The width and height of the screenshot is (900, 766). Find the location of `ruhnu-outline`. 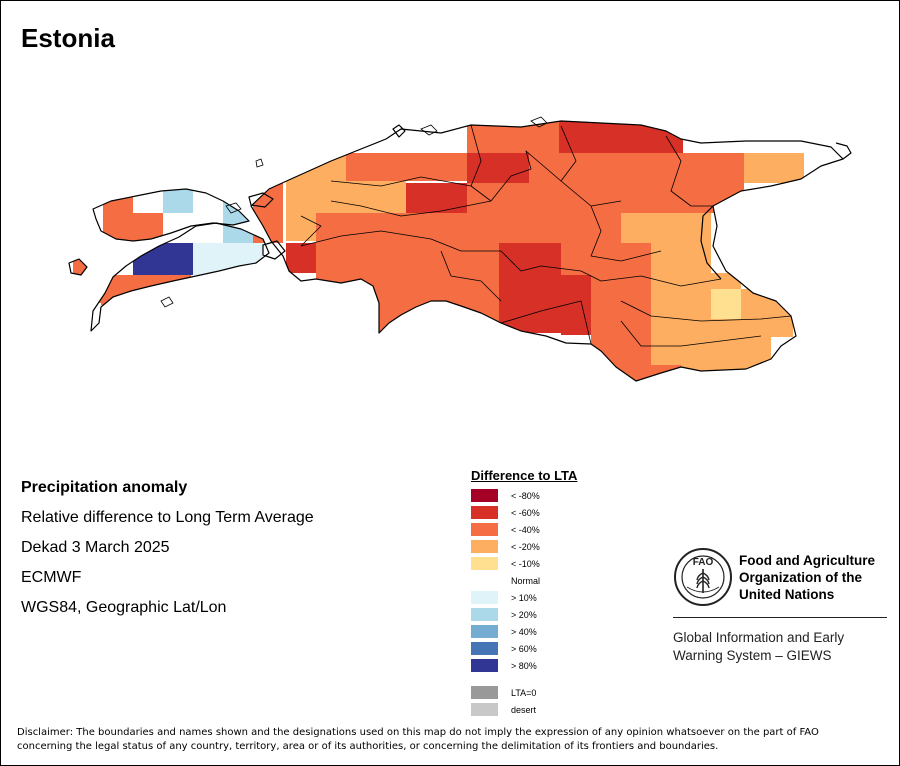

ruhnu-outline is located at coordinates (78, 267).